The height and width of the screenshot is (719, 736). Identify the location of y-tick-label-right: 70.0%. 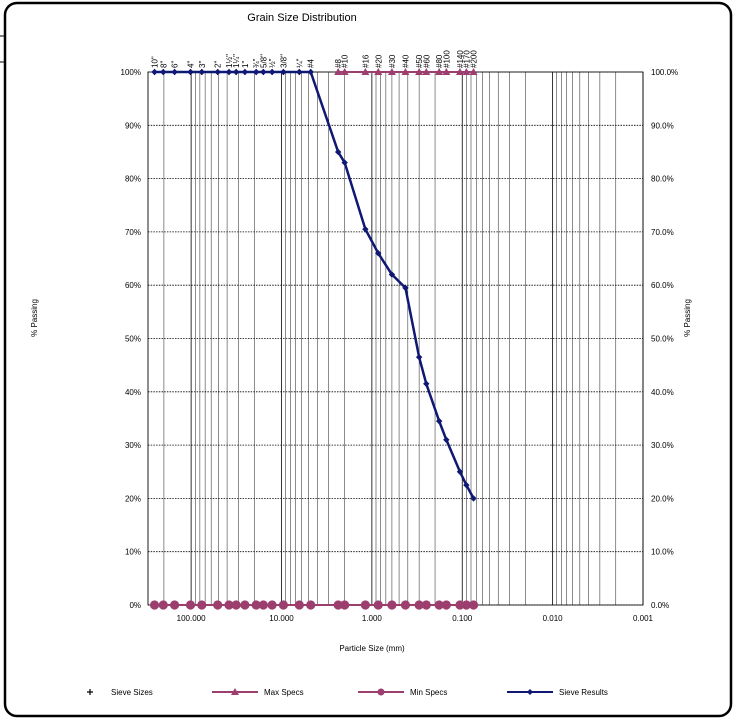
(662, 232).